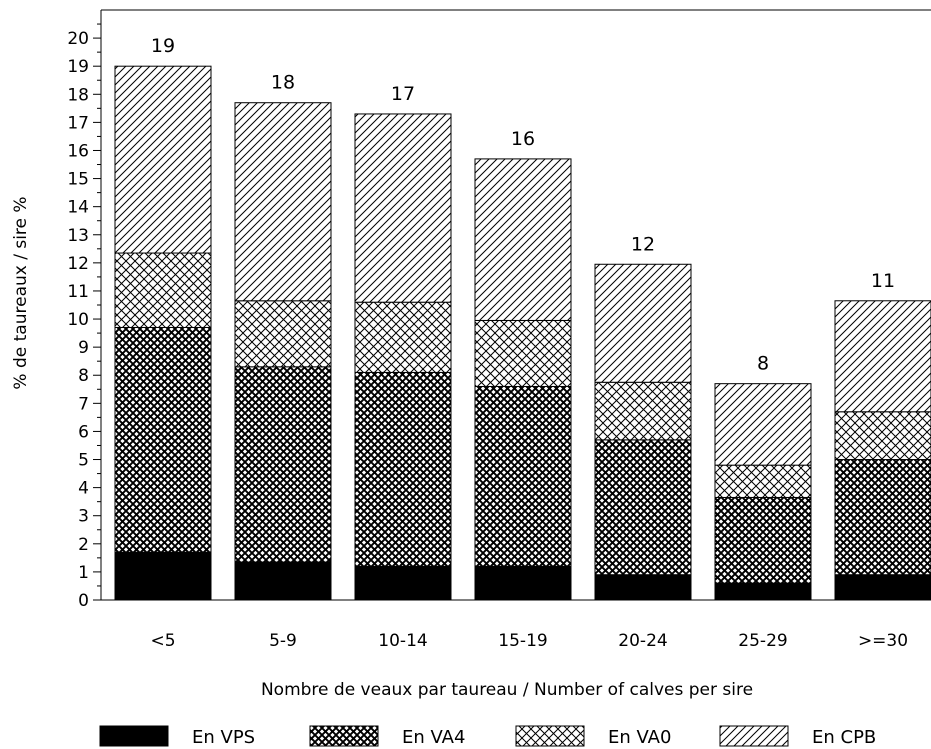 This screenshot has height=749, width=931. Describe the element at coordinates (516, 625) in the screenshot. I see `x-axis: <5 5-9 10-14 15-19 20-24 25-29 >=30` at that location.